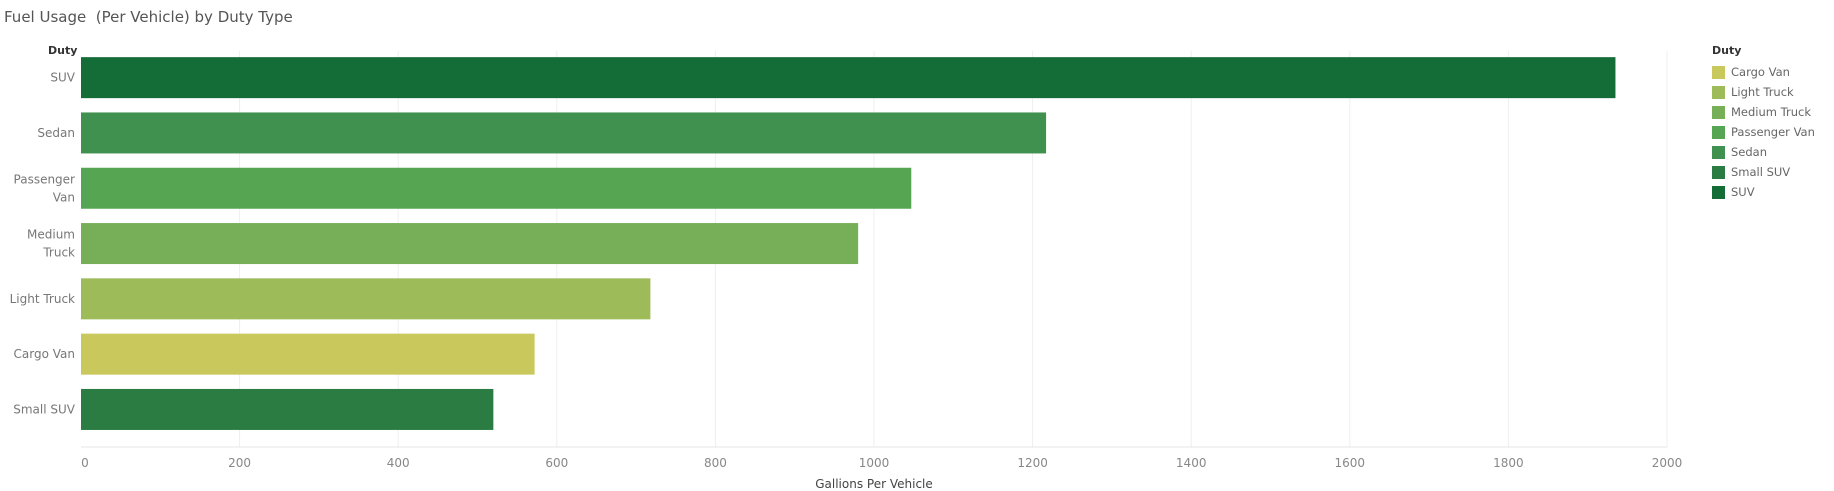 This screenshot has height=491, width=1834. I want to click on legend-label: SUV, so click(1743, 192).